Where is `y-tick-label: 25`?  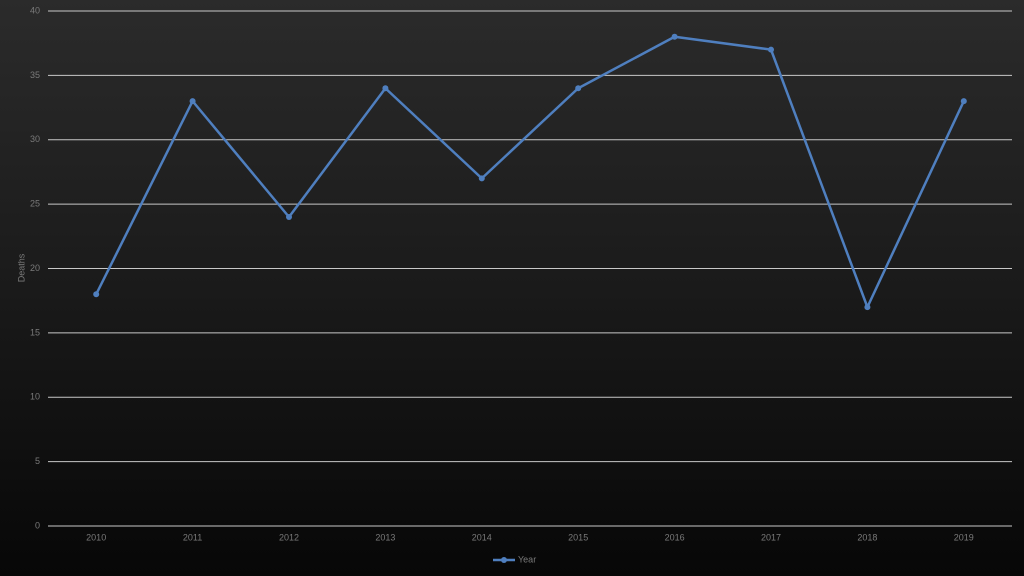 y-tick-label: 25 is located at coordinates (35, 204).